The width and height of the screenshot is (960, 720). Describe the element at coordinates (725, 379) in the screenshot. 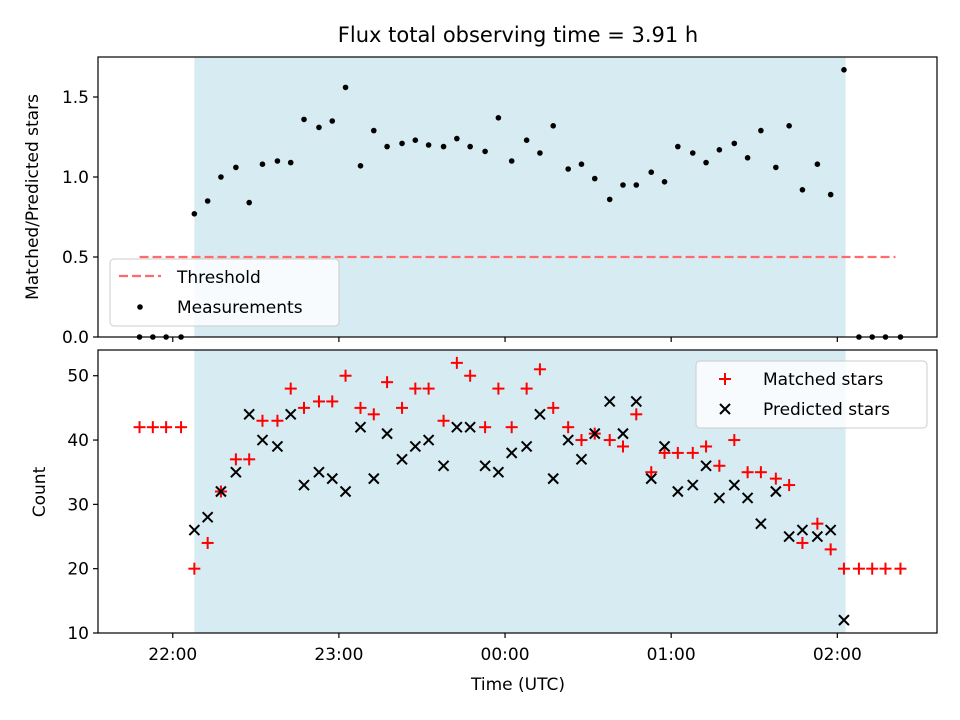

I see `legend-matched-swatch` at that location.